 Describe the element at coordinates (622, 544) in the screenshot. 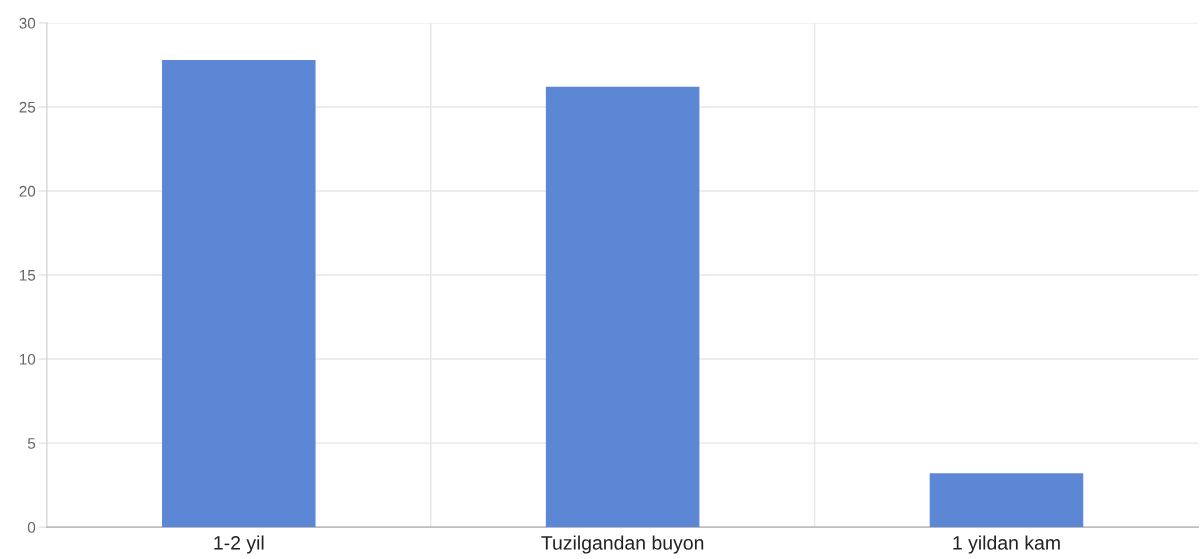

I see `x-tick-label: Tuzilgandan buyon` at that location.